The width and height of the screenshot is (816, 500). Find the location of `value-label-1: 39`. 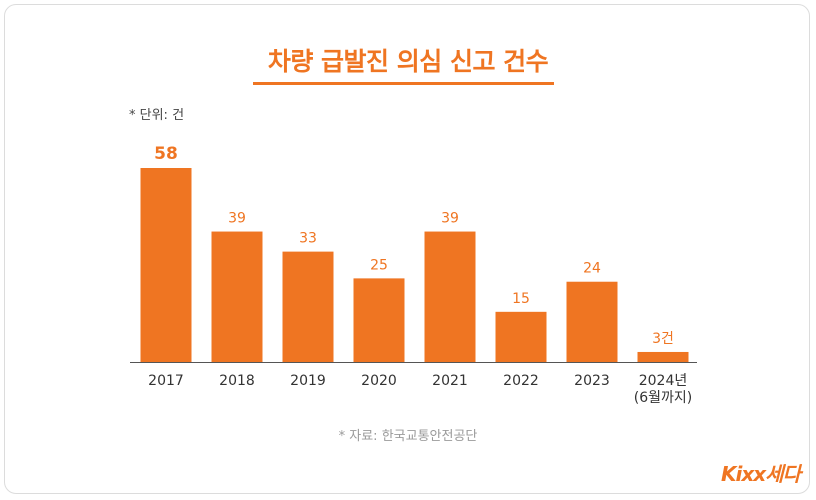

value-label-1: 39 is located at coordinates (237, 219).